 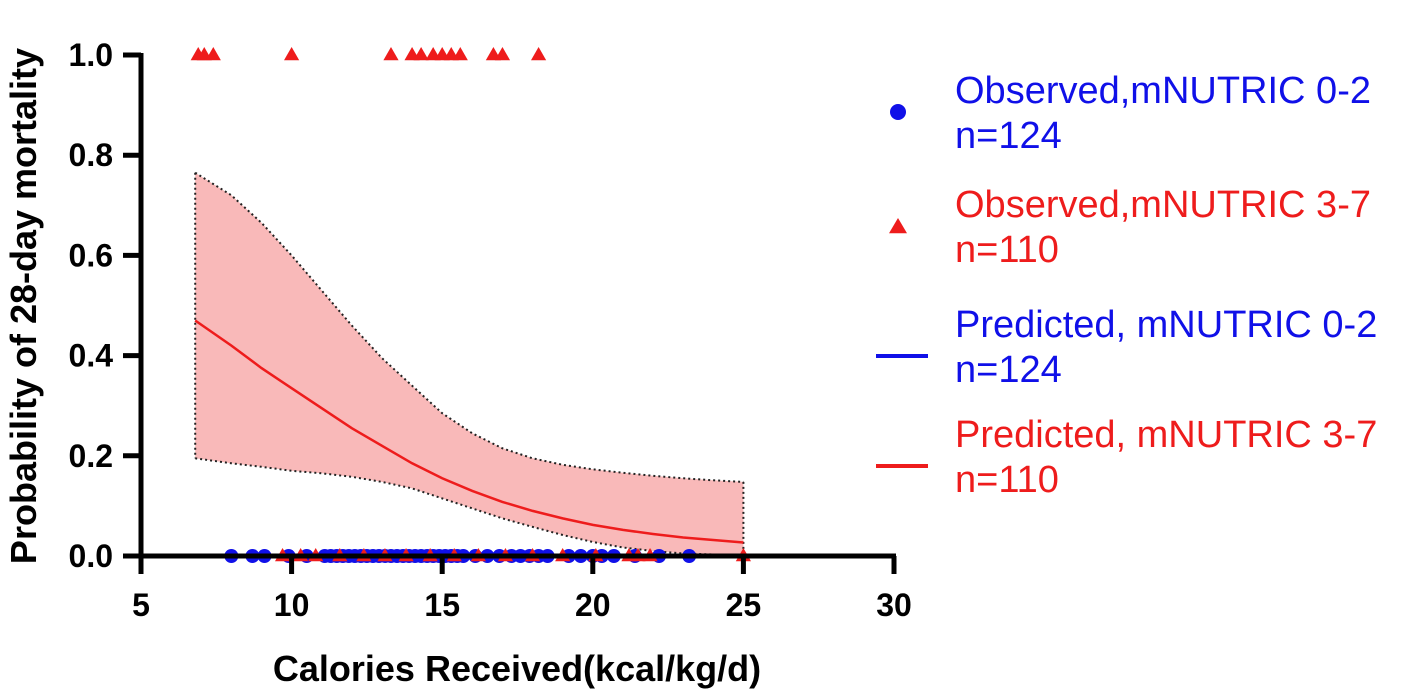 I want to click on legend-label: Observed,mNUTRIC 3-7, so click(x=1163, y=205).